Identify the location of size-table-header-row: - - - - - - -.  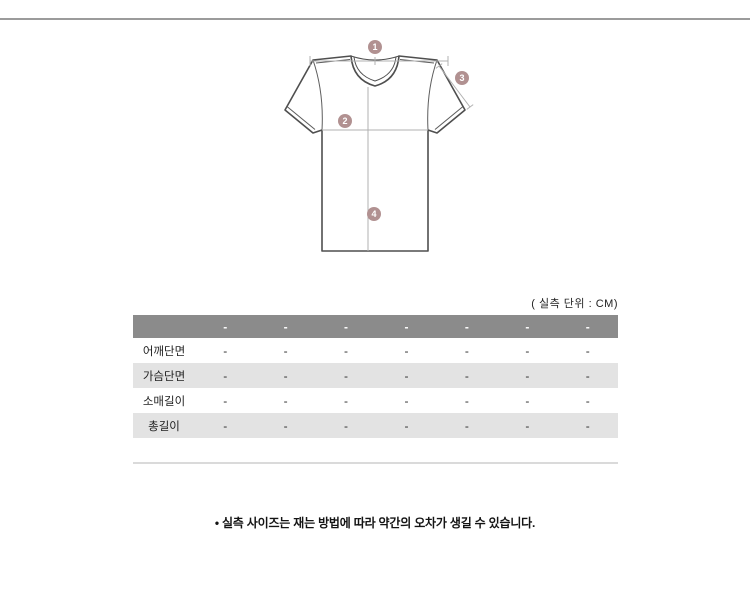
(375, 326).